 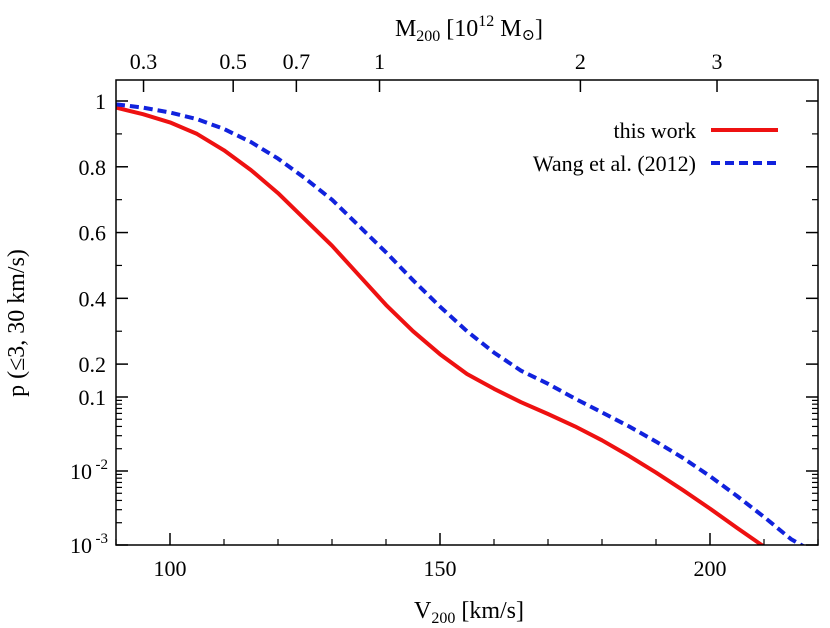 I want to click on y-tick-label-4: 0.2, so click(x=93, y=364).